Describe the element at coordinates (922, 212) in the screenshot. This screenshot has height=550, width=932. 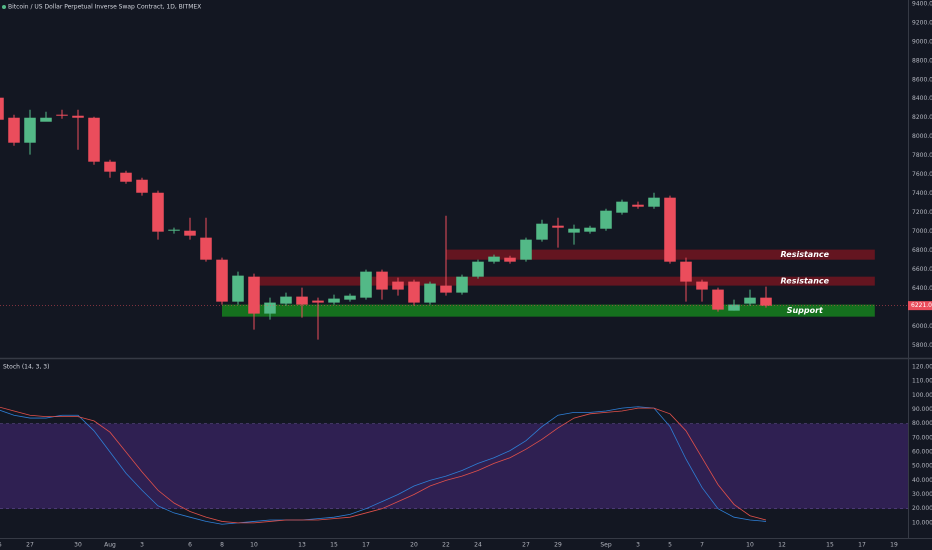
I see `y-tick-label: 7200.0` at that location.